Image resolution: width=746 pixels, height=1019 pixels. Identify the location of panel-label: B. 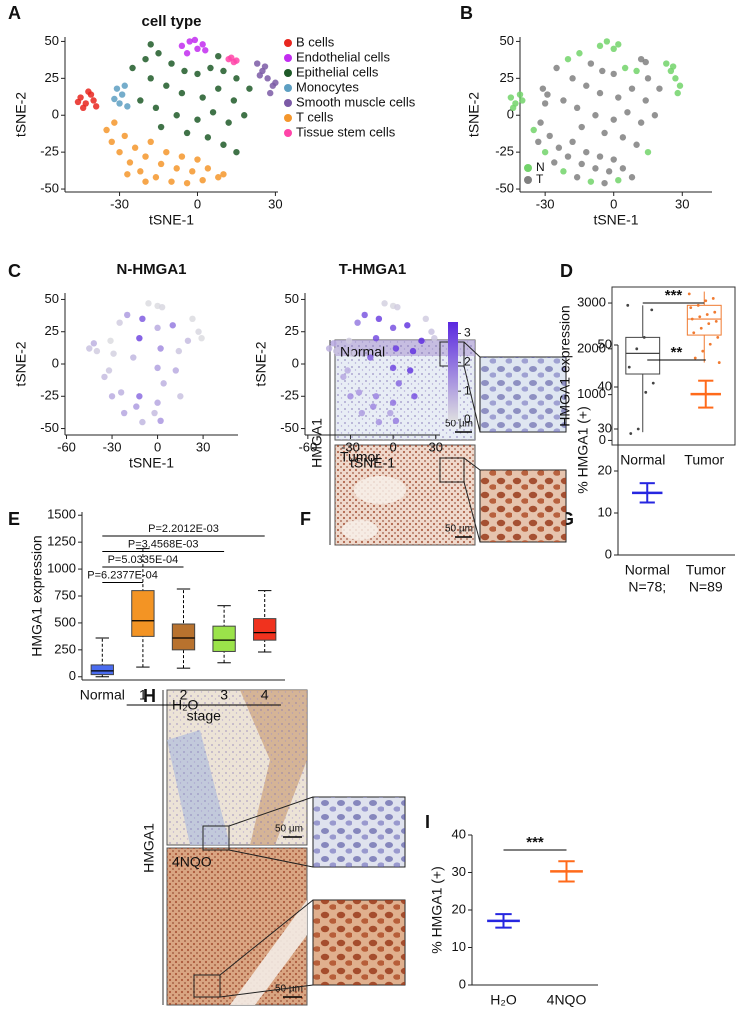
(466, 13).